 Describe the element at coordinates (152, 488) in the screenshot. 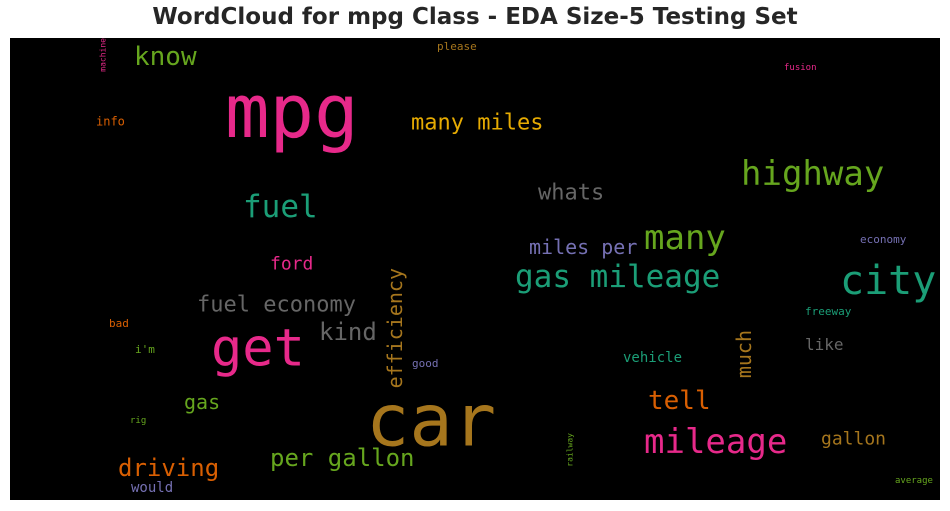

I see `word-would: would` at that location.